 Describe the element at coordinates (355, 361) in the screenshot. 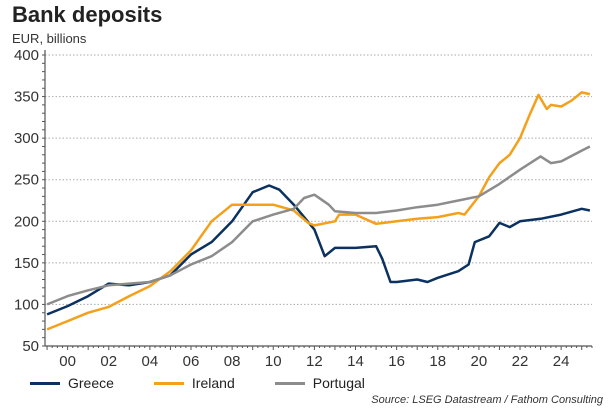

I see `x-tick-label: 14` at that location.